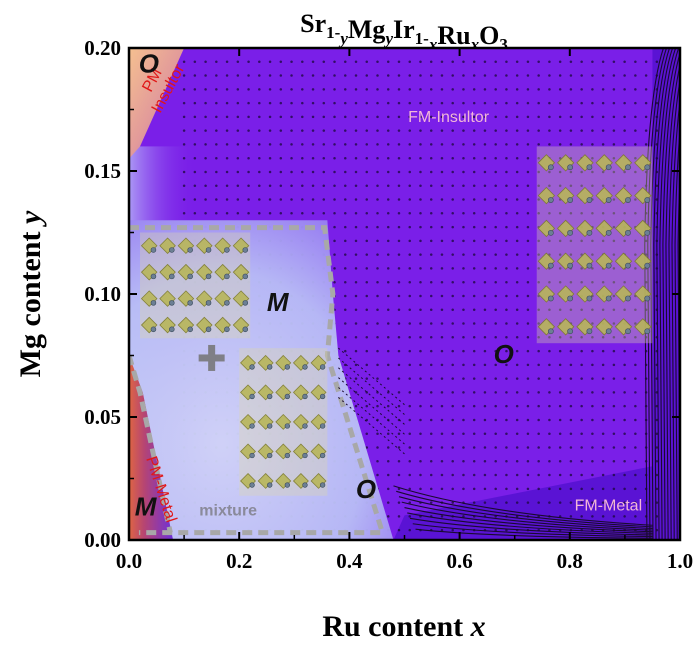 The height and width of the screenshot is (645, 700). What do you see at coordinates (662, 294) in the screenshot?
I see `right-edge-contours` at bounding box center [662, 294].